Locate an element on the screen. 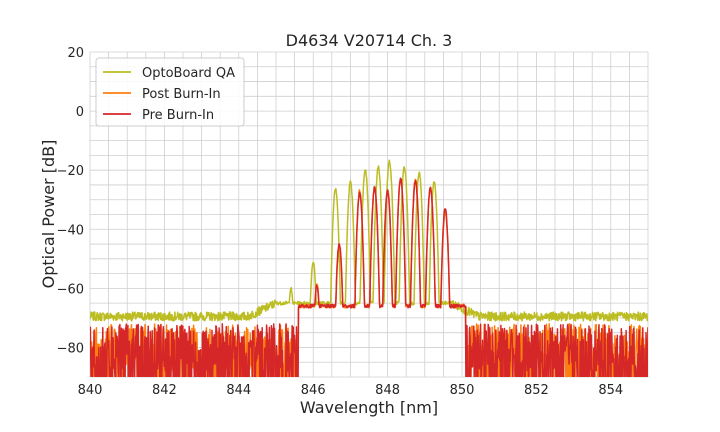  y-tick-label: −20 is located at coordinates (70, 171).